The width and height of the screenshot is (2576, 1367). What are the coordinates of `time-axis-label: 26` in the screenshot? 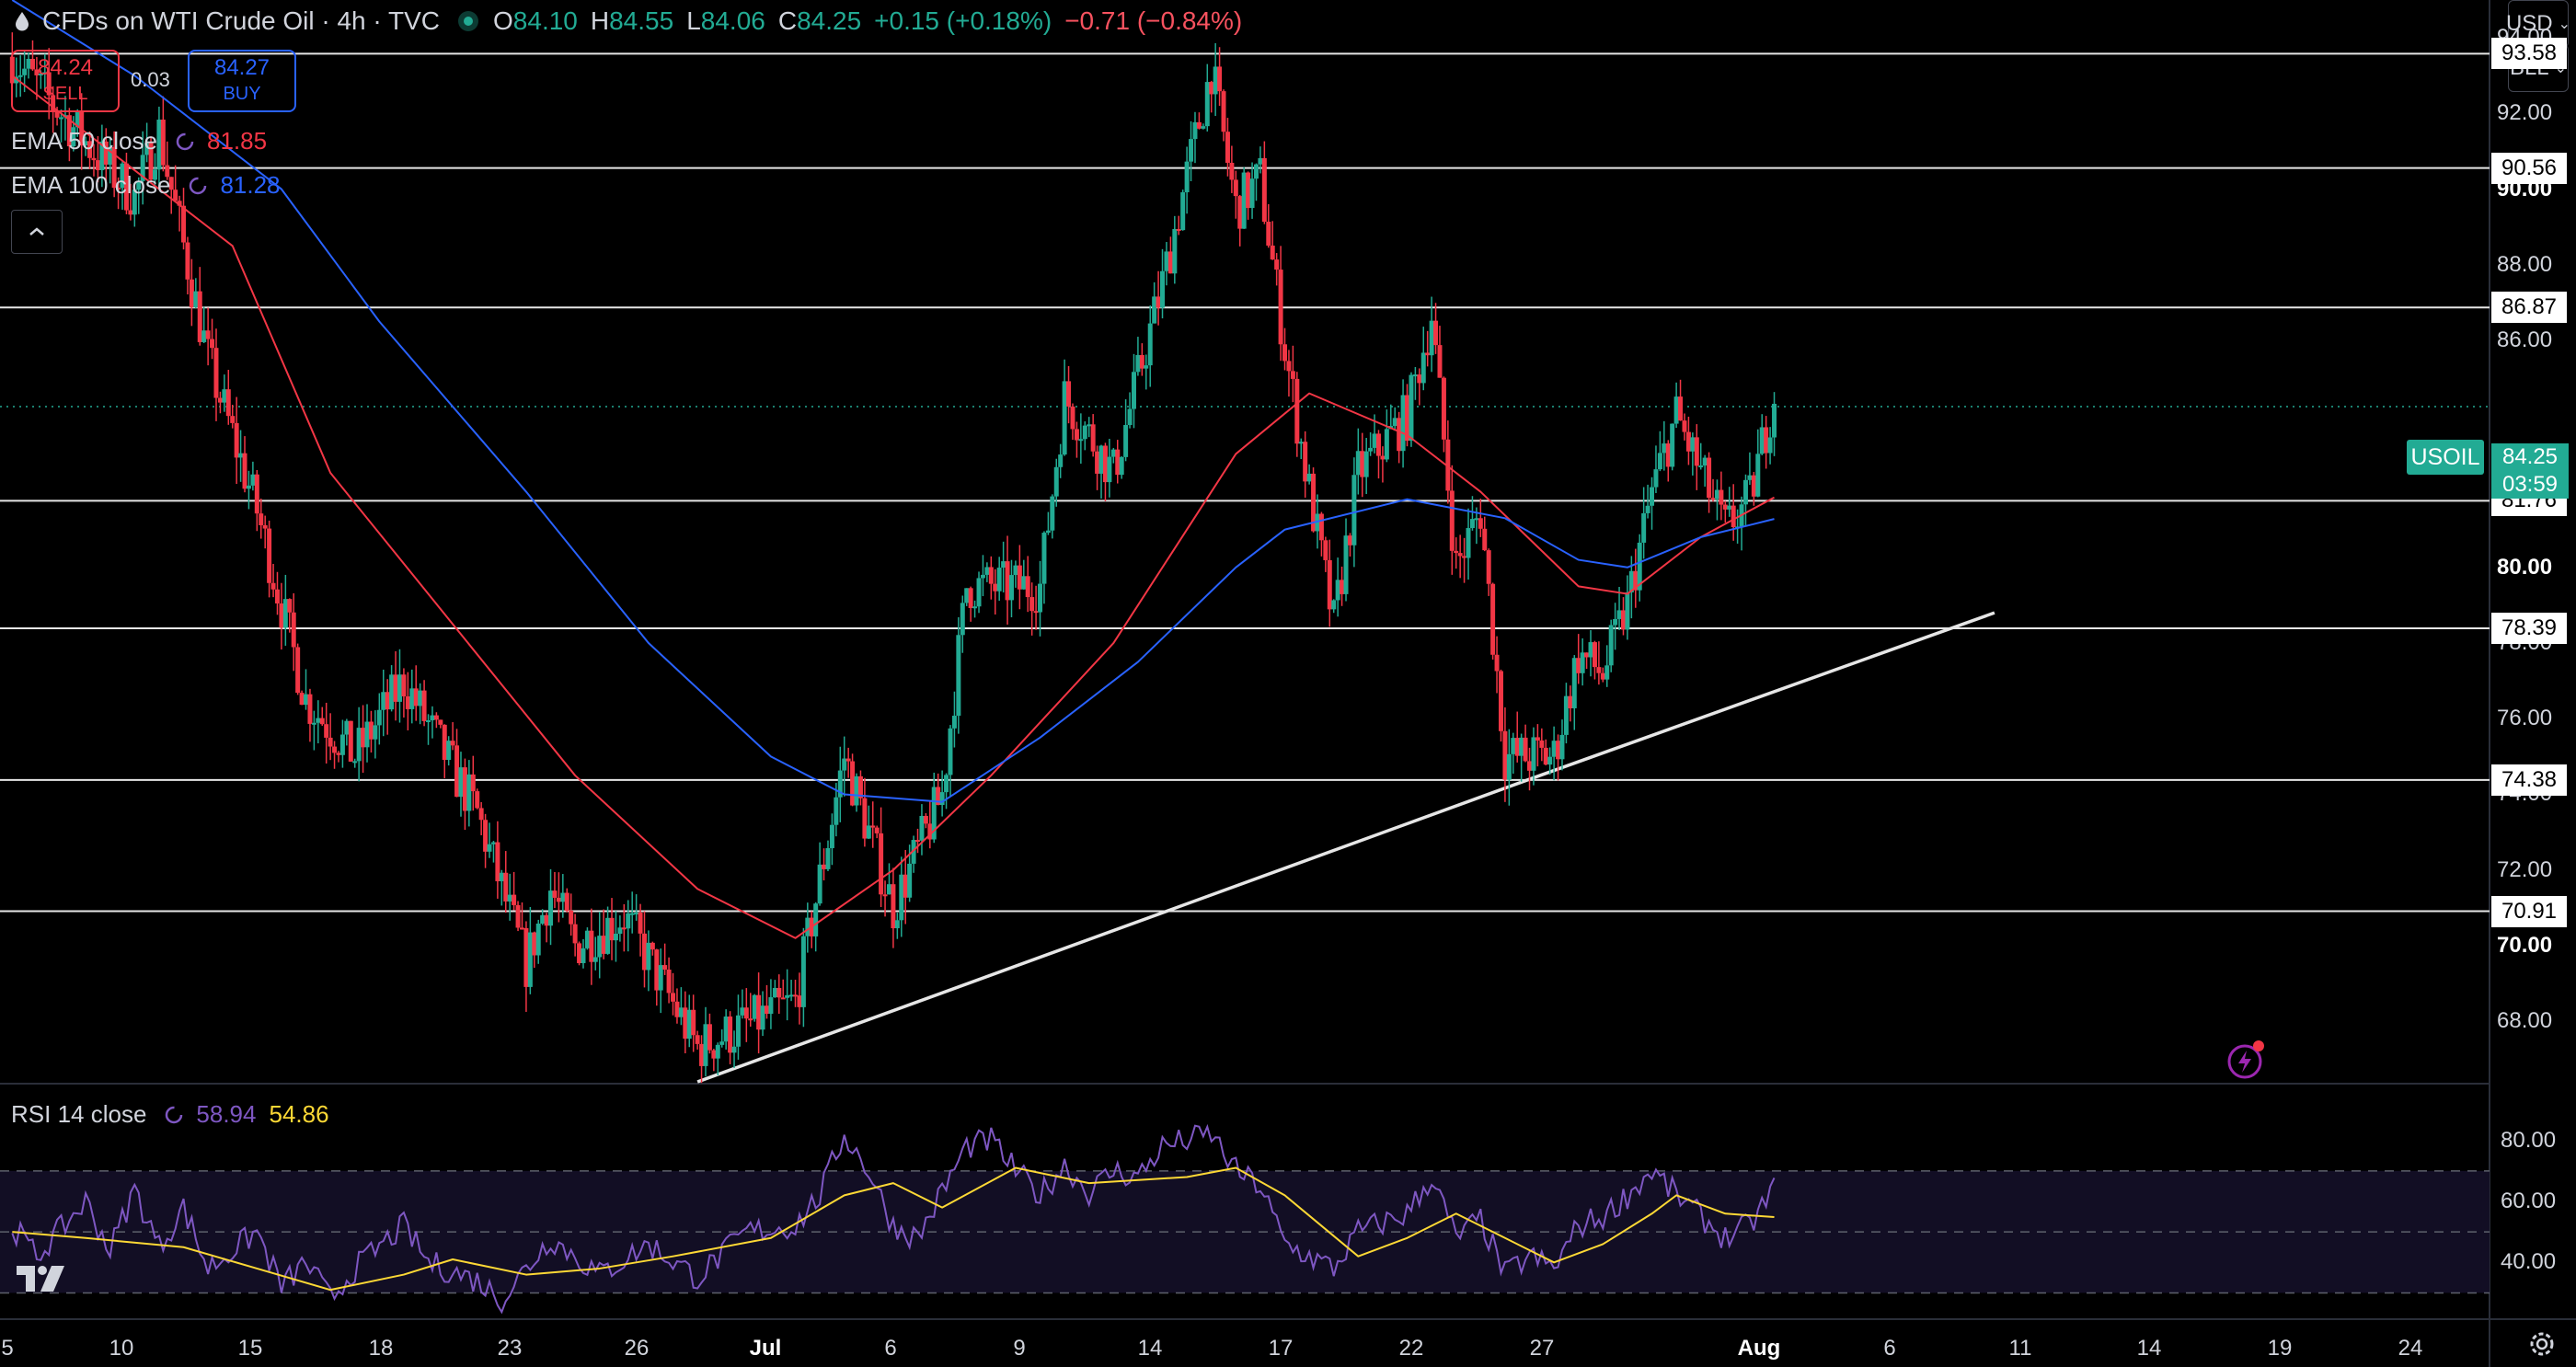 It's located at (637, 1349).